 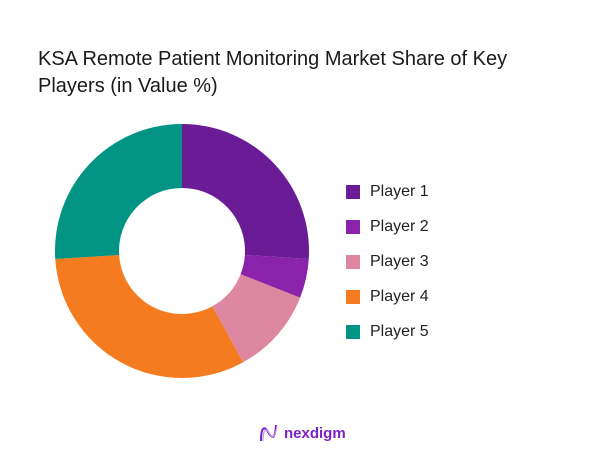 I want to click on legend-item: Player 1, so click(x=387, y=191).